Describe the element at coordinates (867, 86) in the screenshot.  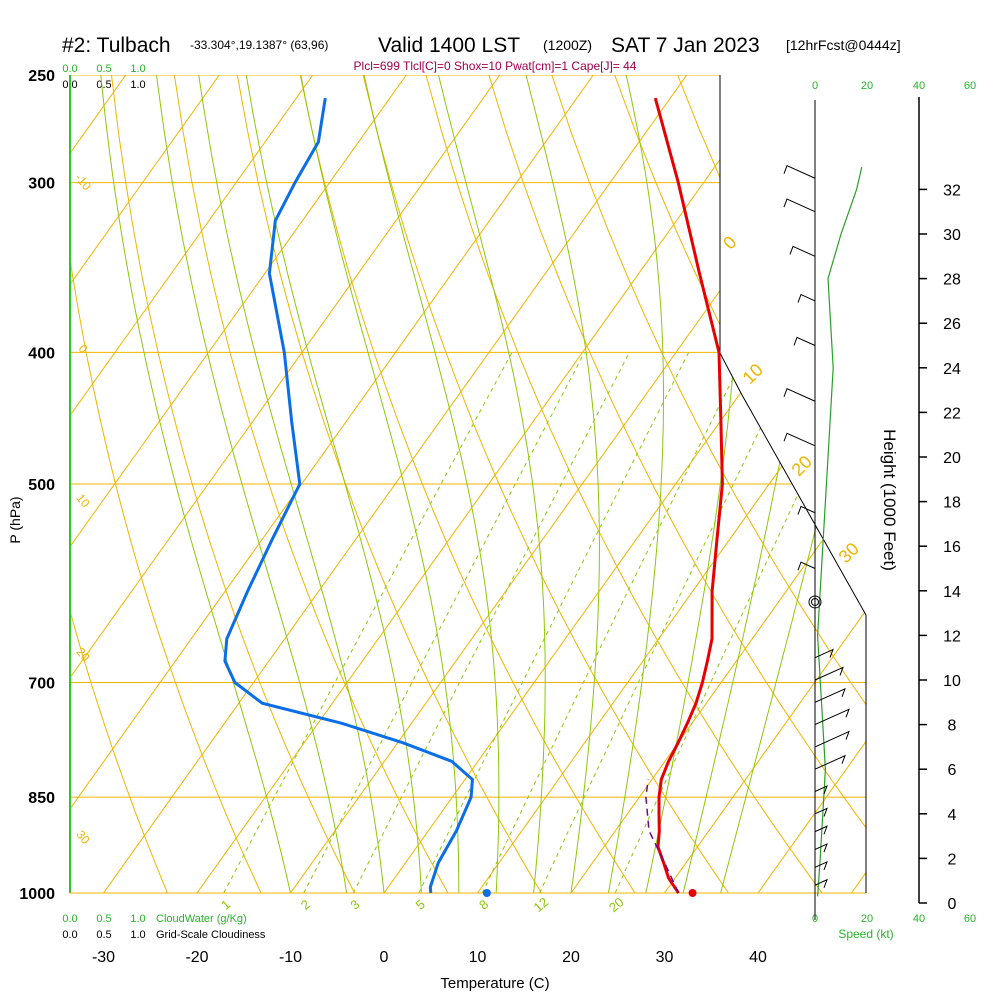
I see `speed-tick-top-1: 20` at that location.